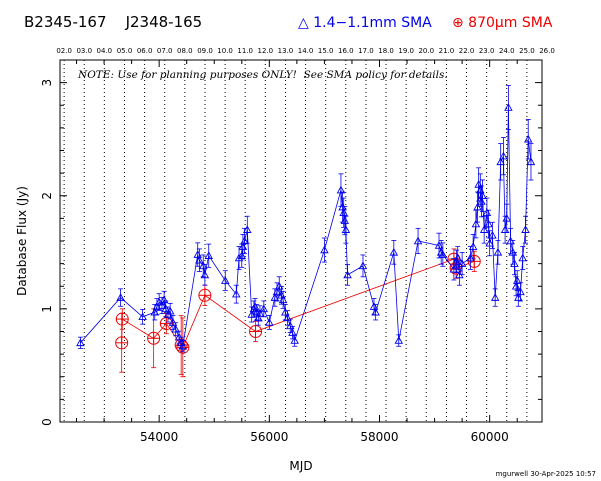 This screenshot has width=601, height=481. I want to click on footer-stamp: mgurwell 30-Apr-2025 10:57, so click(546, 474).